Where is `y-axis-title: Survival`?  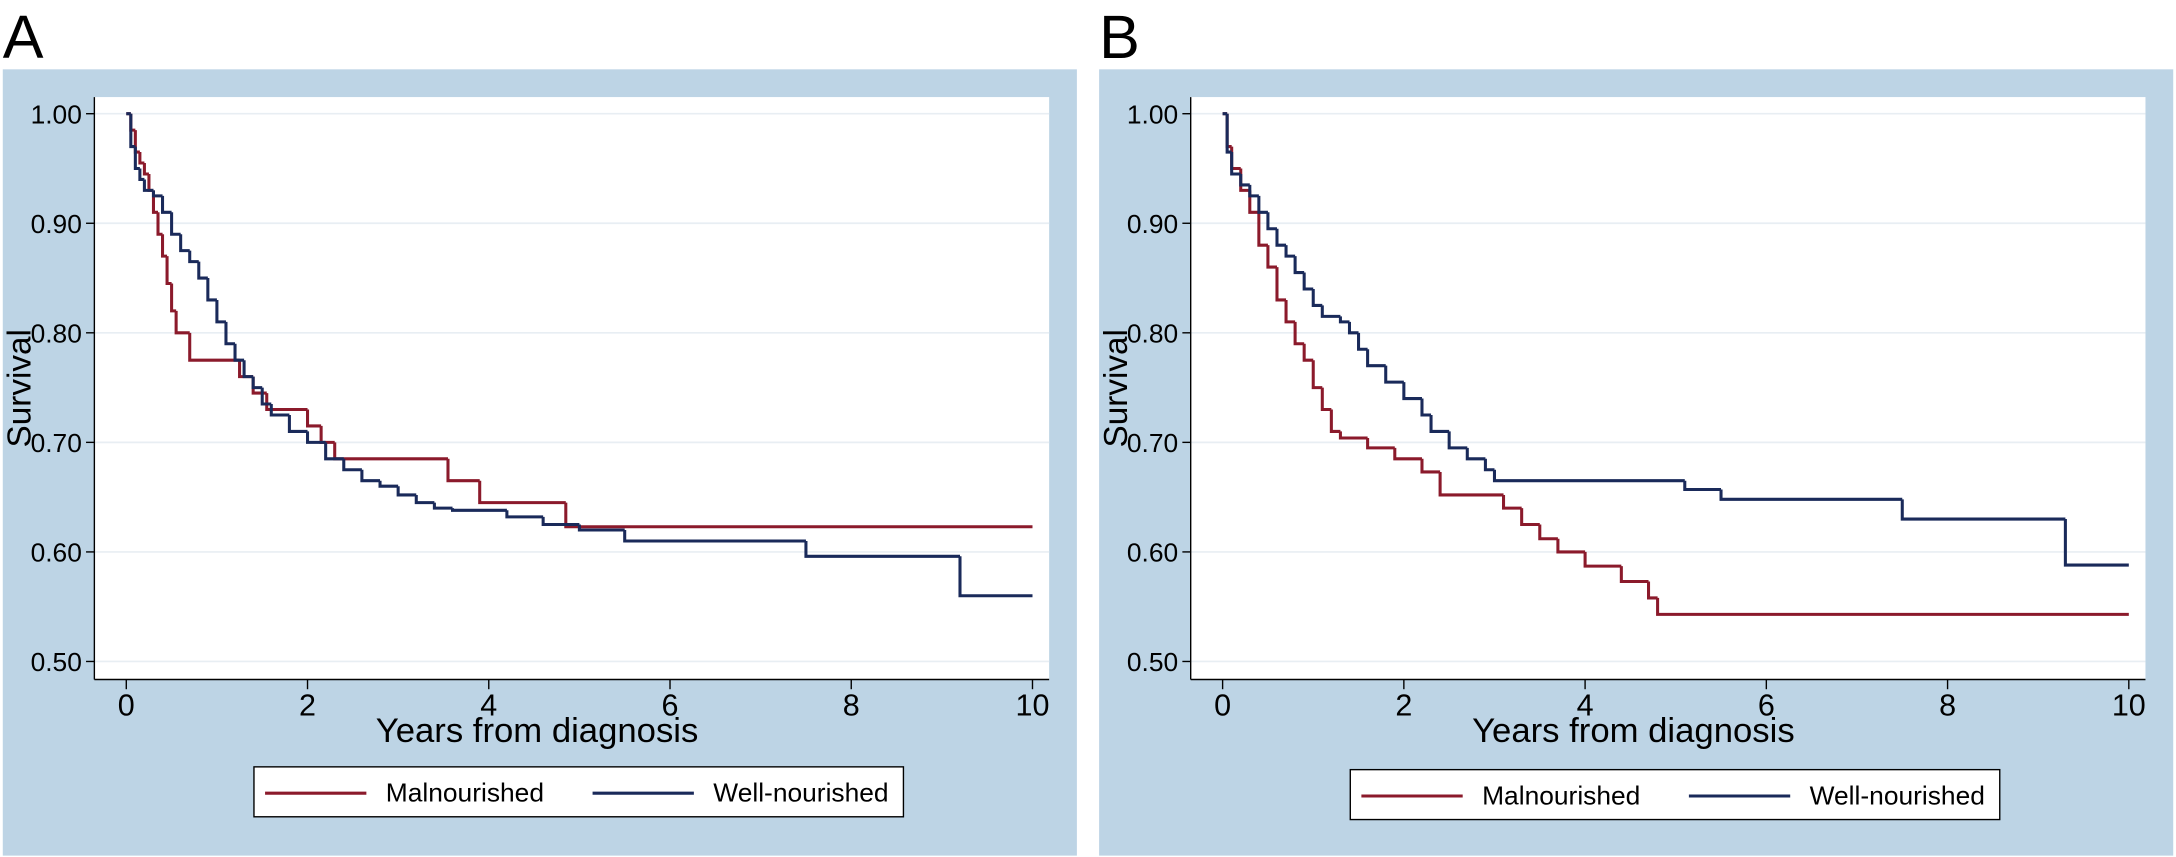
y-axis-title: Survival is located at coordinates (20, 388).